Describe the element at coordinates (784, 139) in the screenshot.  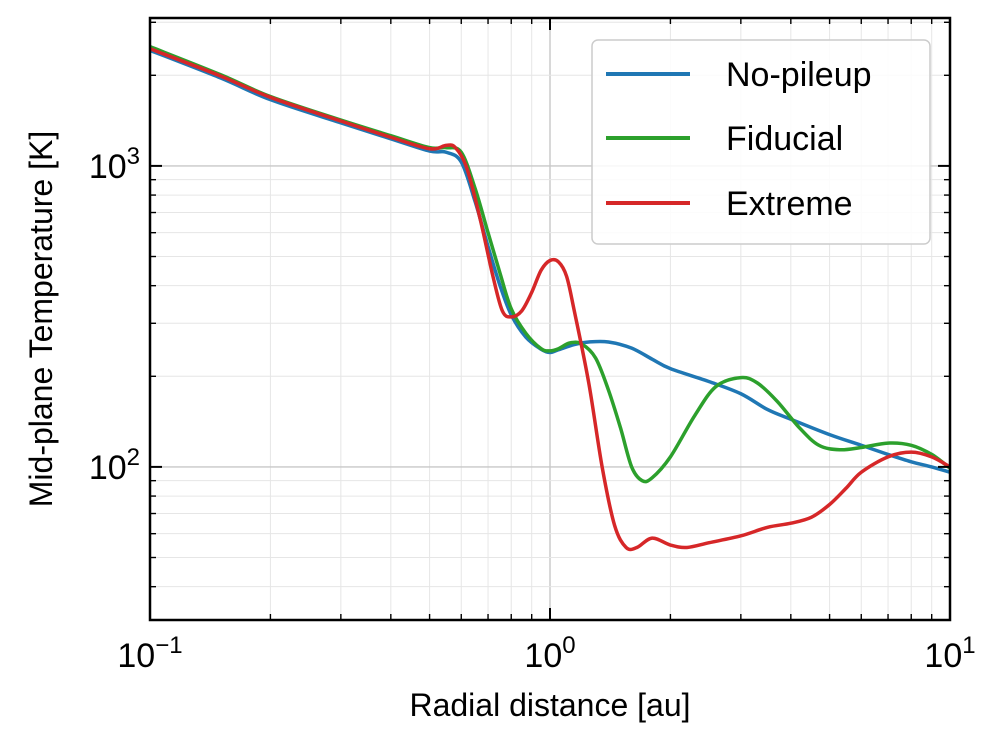
I see `legend-label-fiducial: Fiducial` at that location.